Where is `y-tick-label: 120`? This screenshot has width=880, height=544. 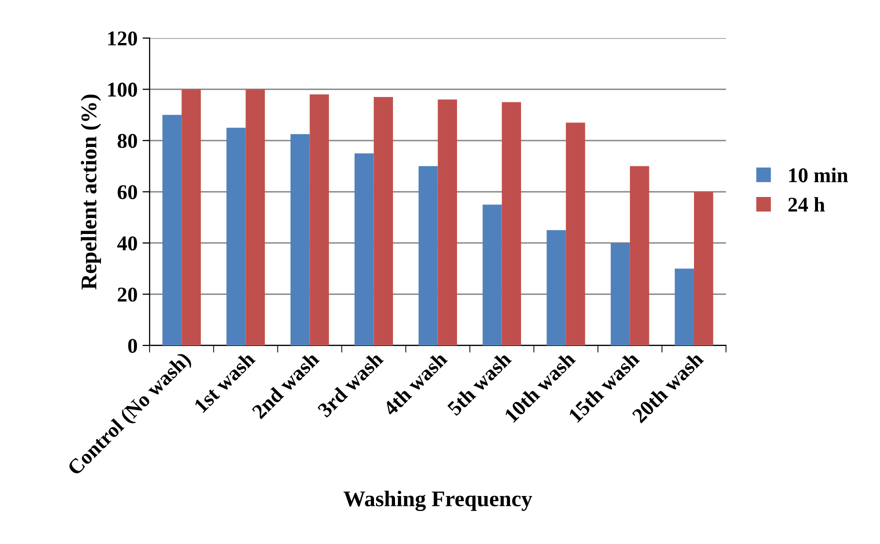 y-tick-label: 120 is located at coordinates (122, 38).